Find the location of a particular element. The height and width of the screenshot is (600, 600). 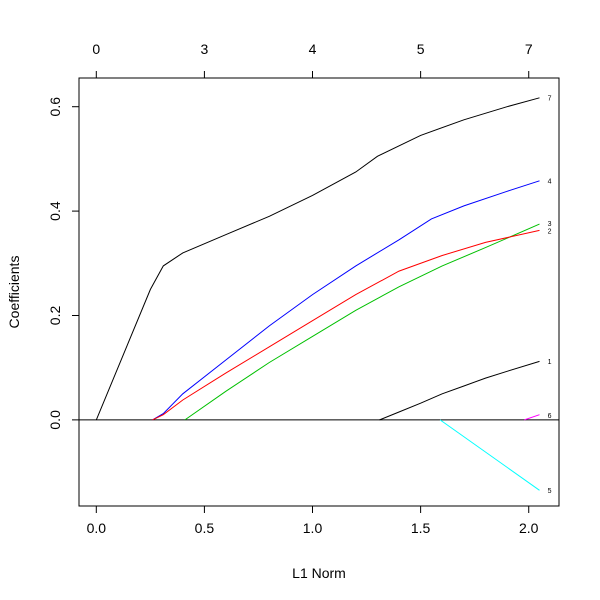

x-tick-label: 2.0 is located at coordinates (529, 528).